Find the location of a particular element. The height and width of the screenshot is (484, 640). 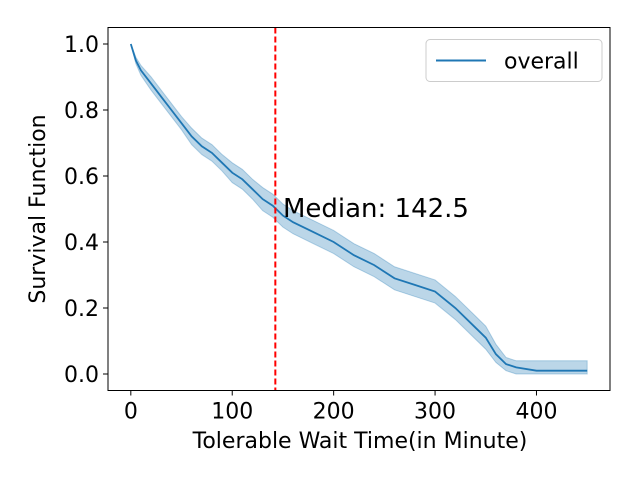

annotation: Median: 142.5 is located at coordinates (376, 209).